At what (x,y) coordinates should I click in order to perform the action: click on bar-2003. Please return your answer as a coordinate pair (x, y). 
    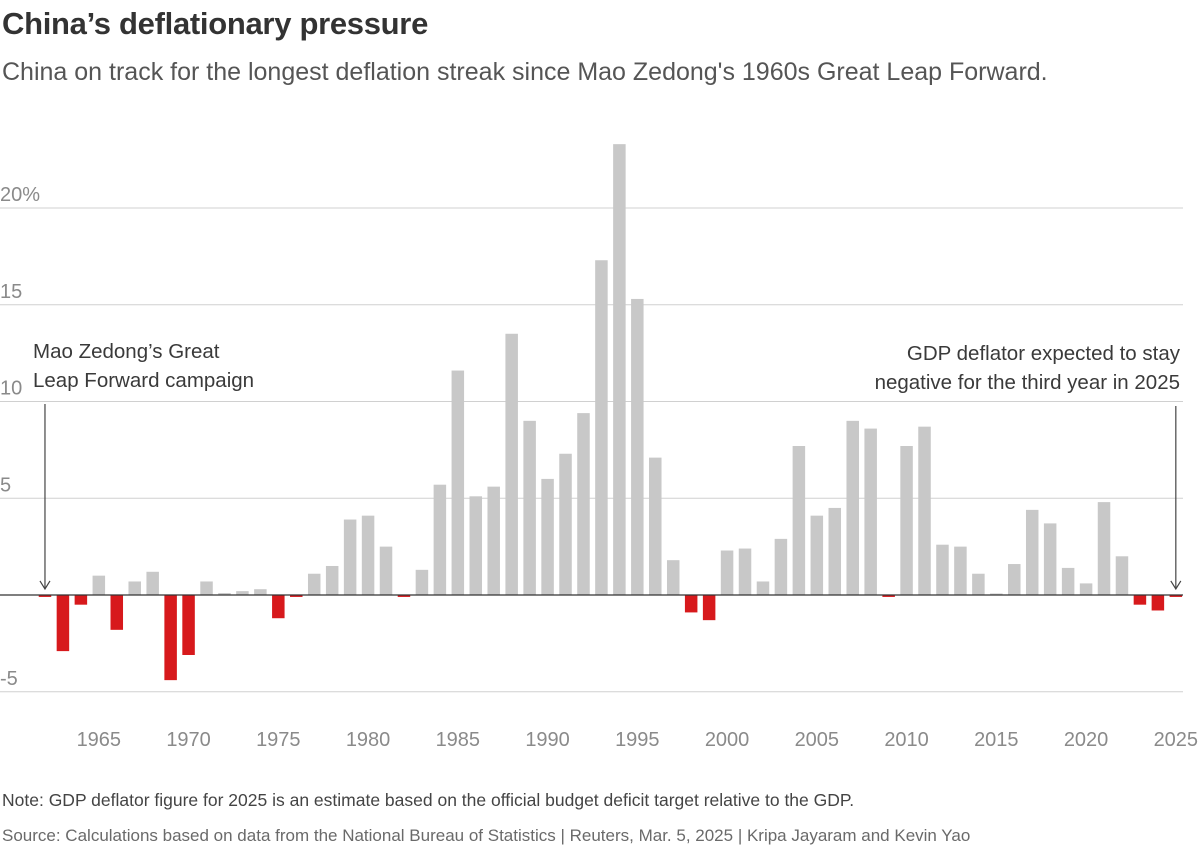
    Looking at the image, I should click on (781, 566).